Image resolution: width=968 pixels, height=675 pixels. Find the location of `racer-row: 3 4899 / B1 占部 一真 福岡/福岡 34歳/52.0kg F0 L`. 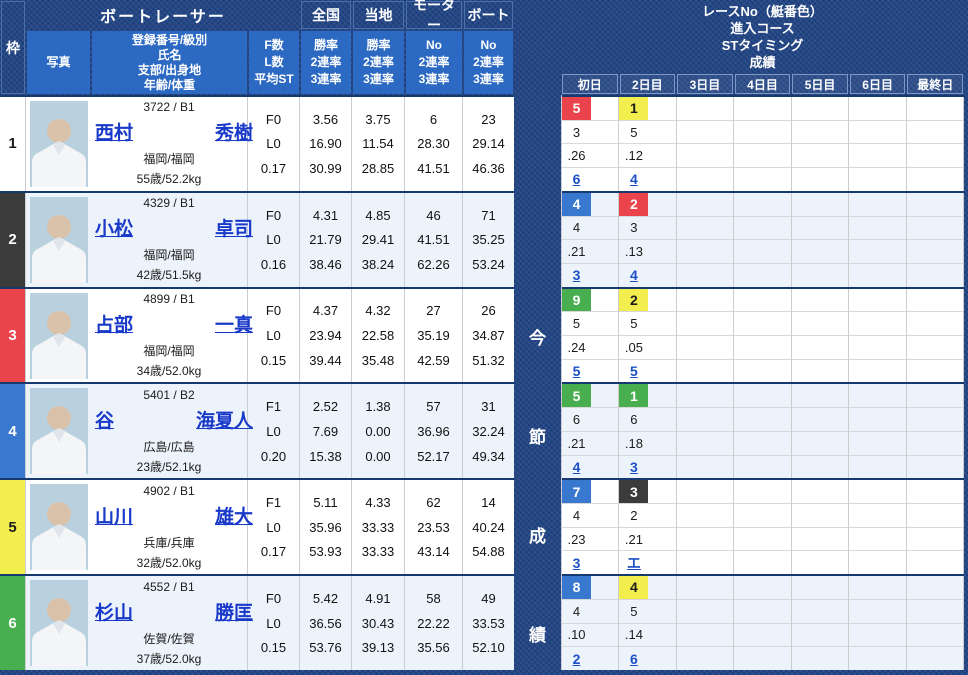

racer-row: 3 4899 / B1 占部 一真 福岡/福岡 34歳/52.0kg F0 L is located at coordinates (257, 334).